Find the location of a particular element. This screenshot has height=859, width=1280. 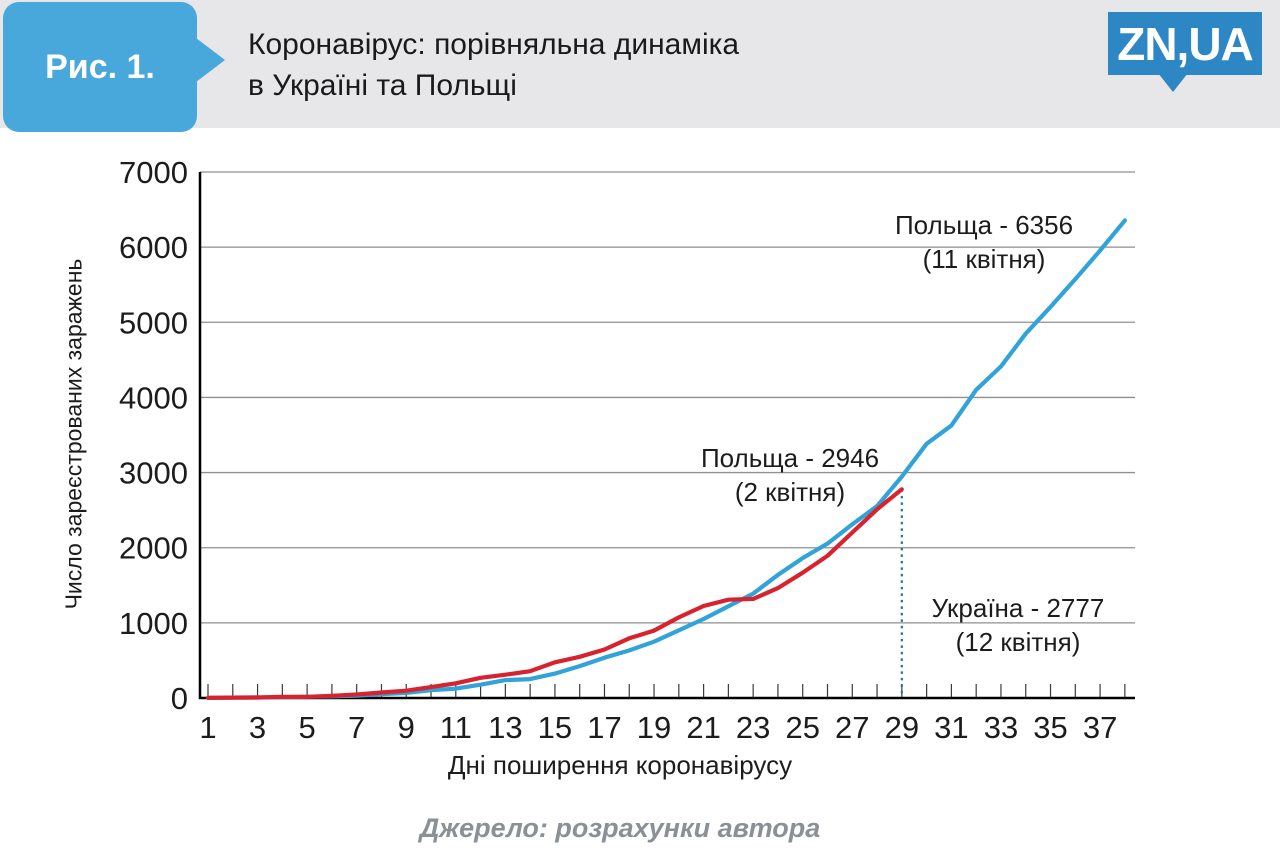

znua-logo: ZN,UA is located at coordinates (1185, 43).